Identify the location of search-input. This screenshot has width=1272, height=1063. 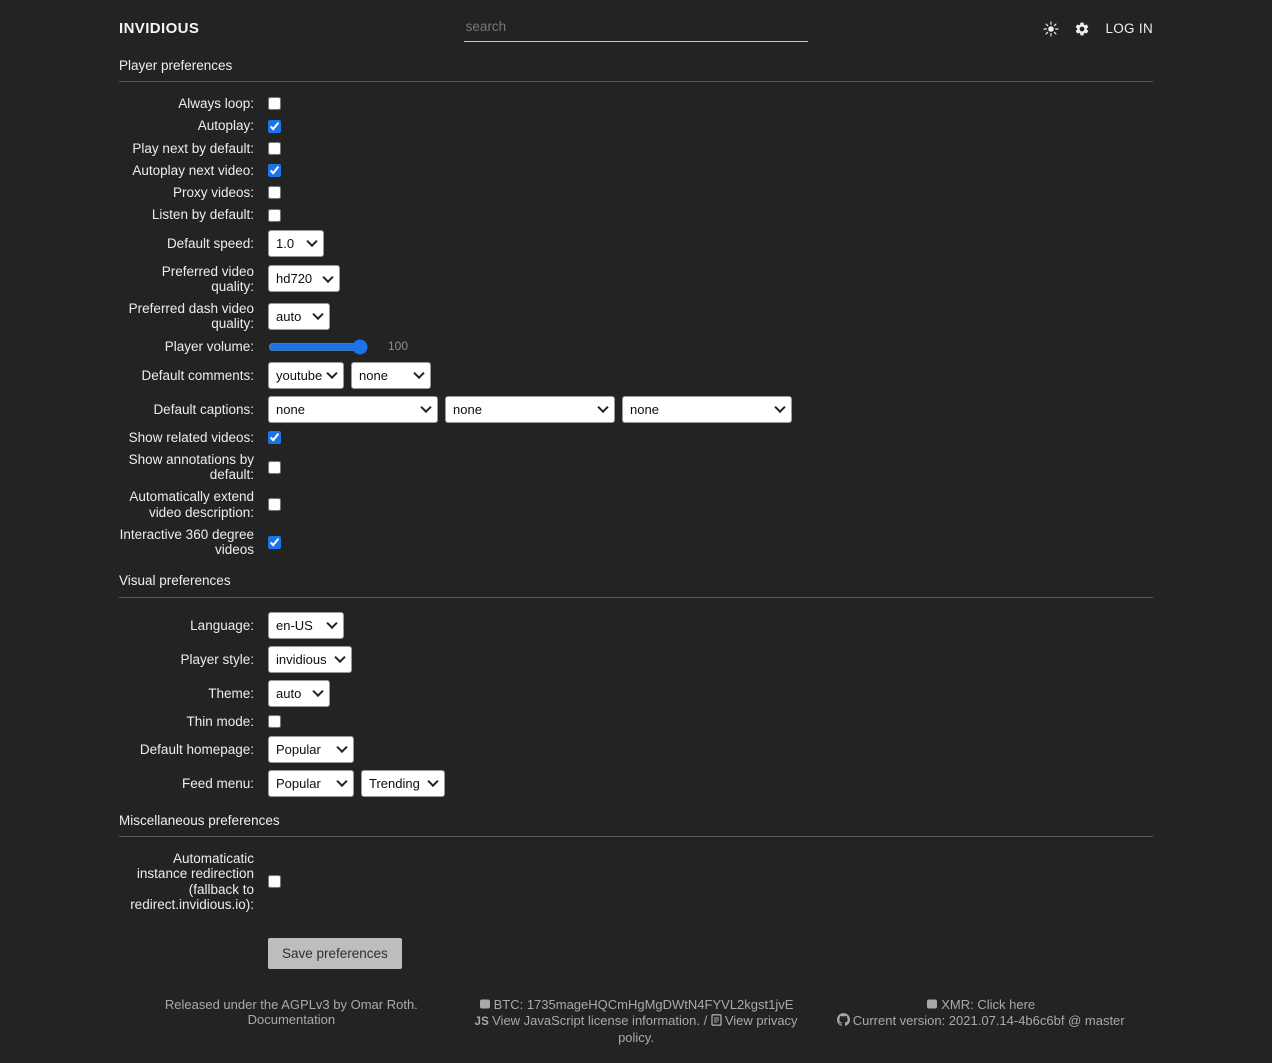
(636, 29).